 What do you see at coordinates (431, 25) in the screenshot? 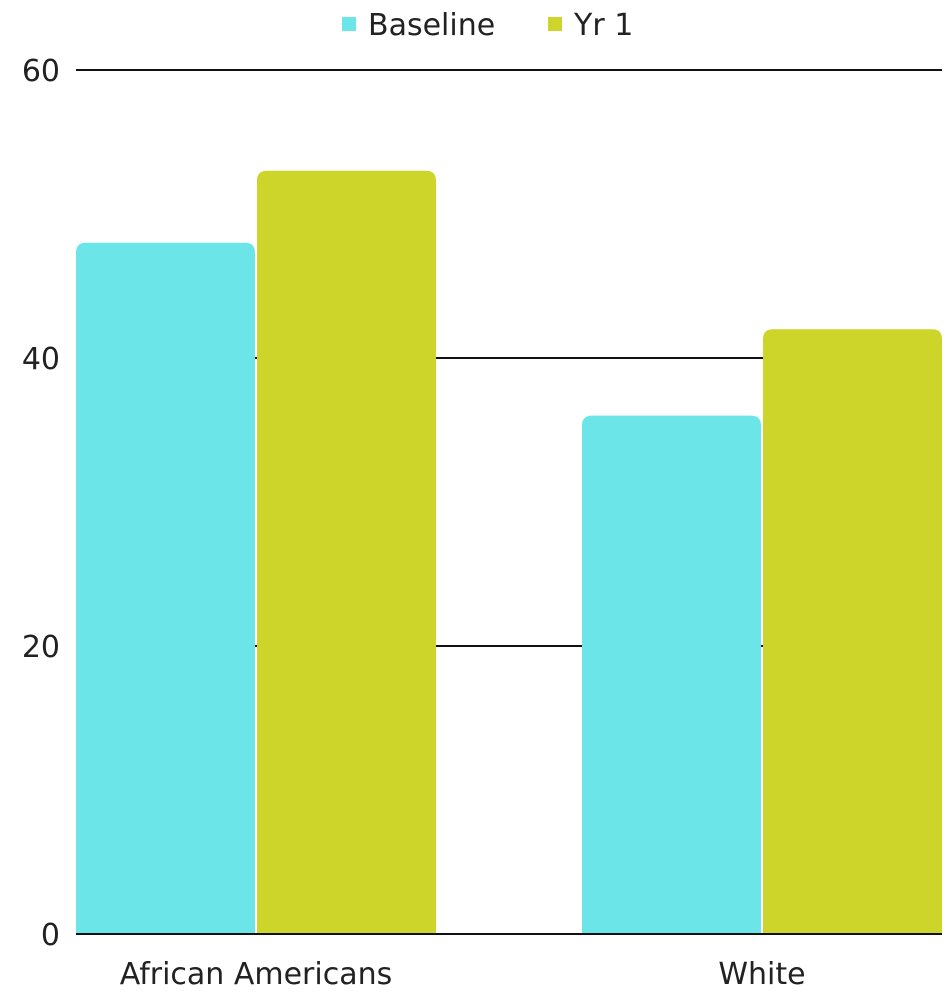
I see `legend-label: Baseline` at bounding box center [431, 25].